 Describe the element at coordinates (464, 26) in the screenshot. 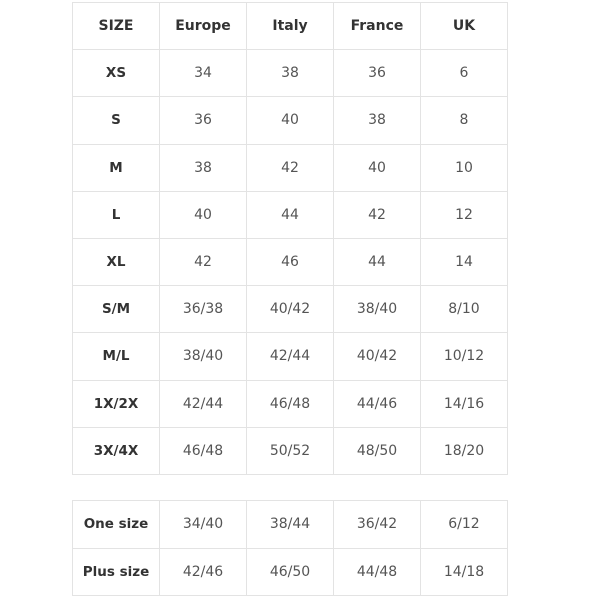

I see `column-header: UK` at that location.